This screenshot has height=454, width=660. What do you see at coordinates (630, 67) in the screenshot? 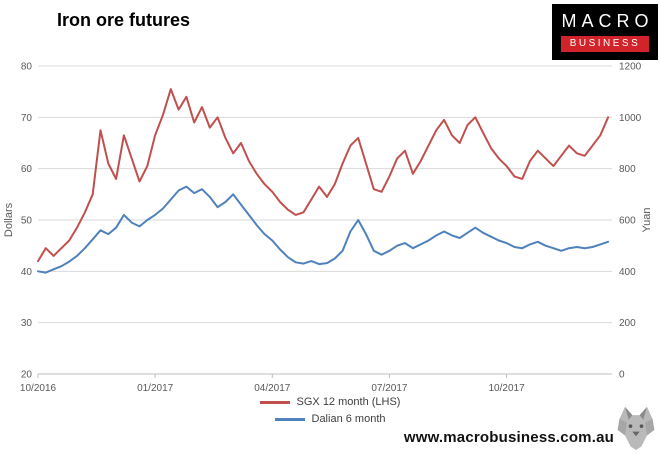
I see `right-axis-tick-label: 1200` at bounding box center [630, 67].